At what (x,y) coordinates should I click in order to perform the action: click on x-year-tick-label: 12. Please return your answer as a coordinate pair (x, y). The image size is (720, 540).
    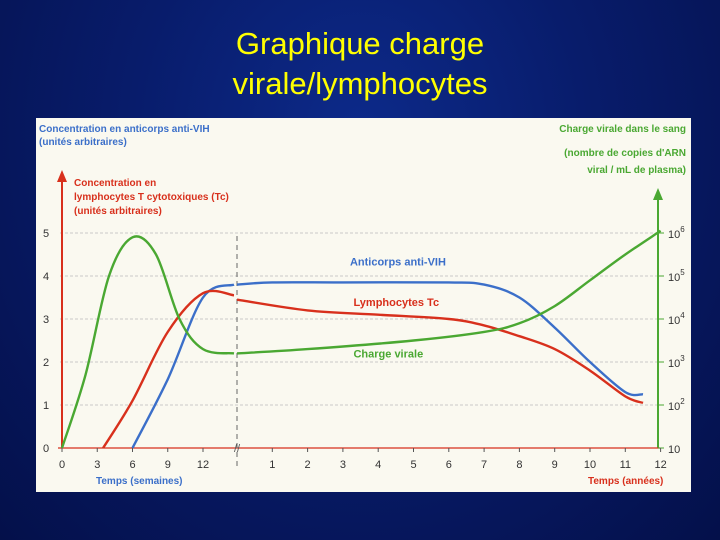
    Looking at the image, I should click on (660, 465).